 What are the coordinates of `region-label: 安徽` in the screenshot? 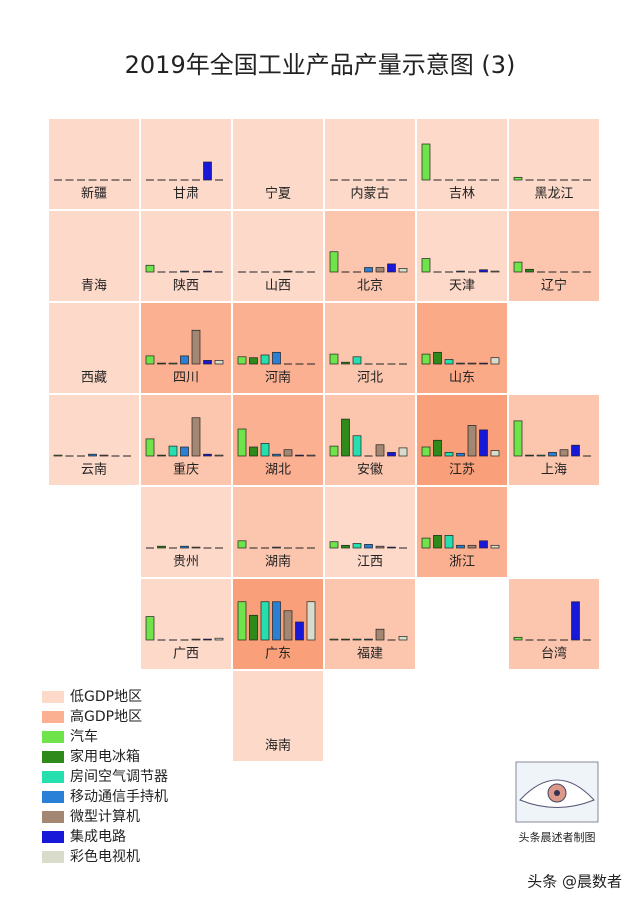 It's located at (370, 470).